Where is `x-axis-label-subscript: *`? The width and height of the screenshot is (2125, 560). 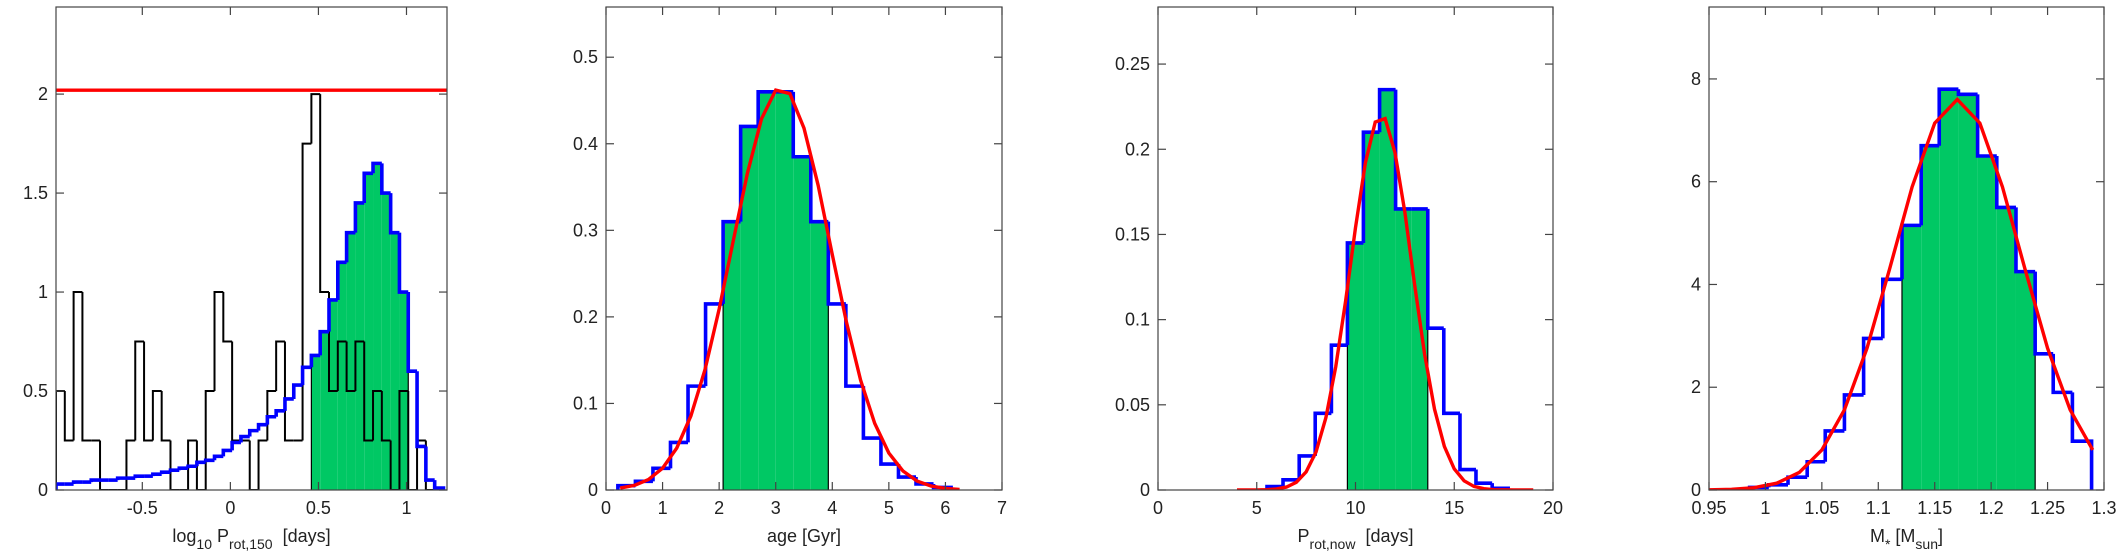
x-axis-label-subscript: * is located at coordinates (1888, 544).